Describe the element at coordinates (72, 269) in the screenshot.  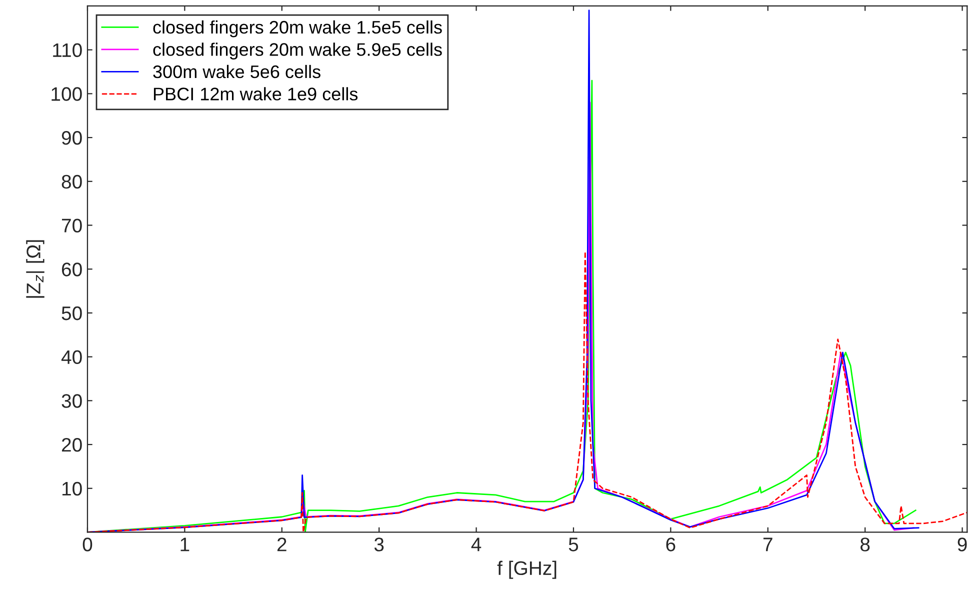
I see `y-tick-label: 60` at that location.